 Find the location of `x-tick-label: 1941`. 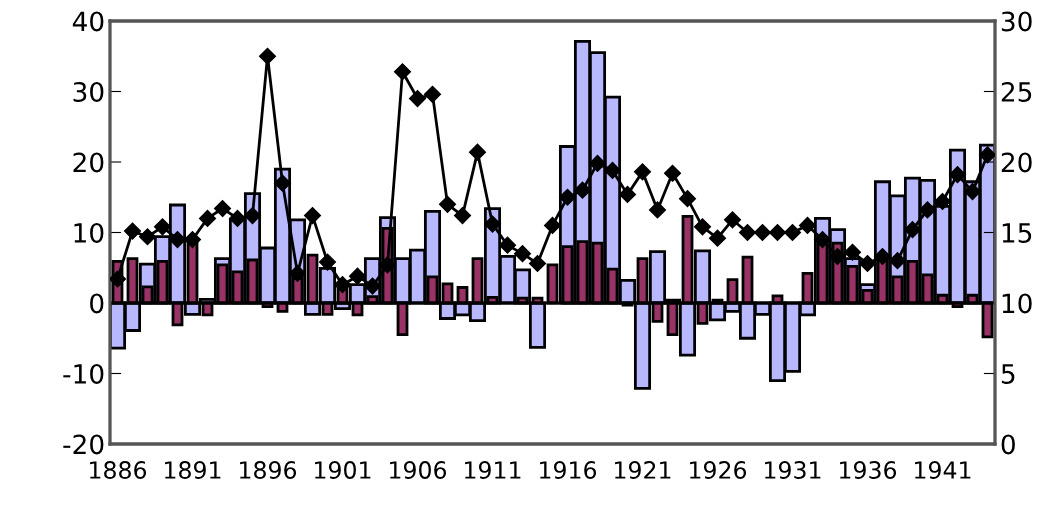

x-tick-label: 1941 is located at coordinates (943, 470).